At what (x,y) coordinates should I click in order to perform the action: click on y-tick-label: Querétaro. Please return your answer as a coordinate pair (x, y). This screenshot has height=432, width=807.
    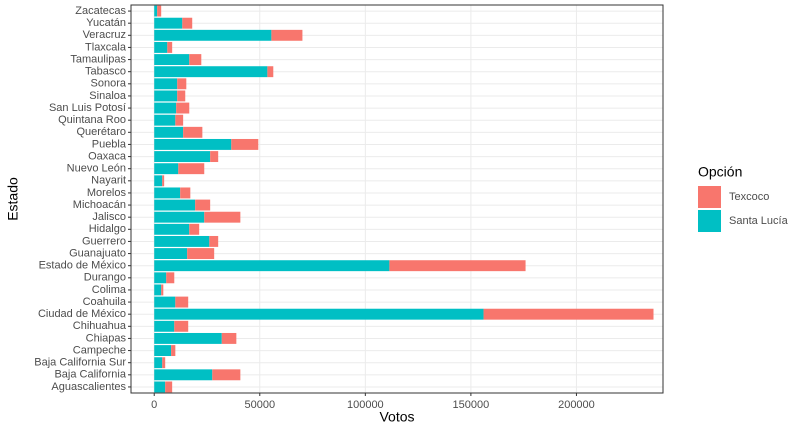
    Looking at the image, I should click on (101, 132).